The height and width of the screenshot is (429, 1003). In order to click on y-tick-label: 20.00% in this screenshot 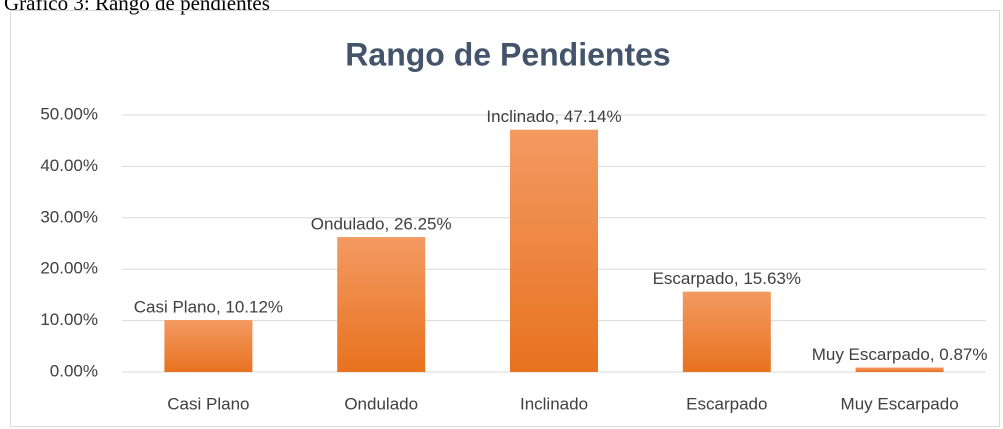, I will do `click(69, 268)`.